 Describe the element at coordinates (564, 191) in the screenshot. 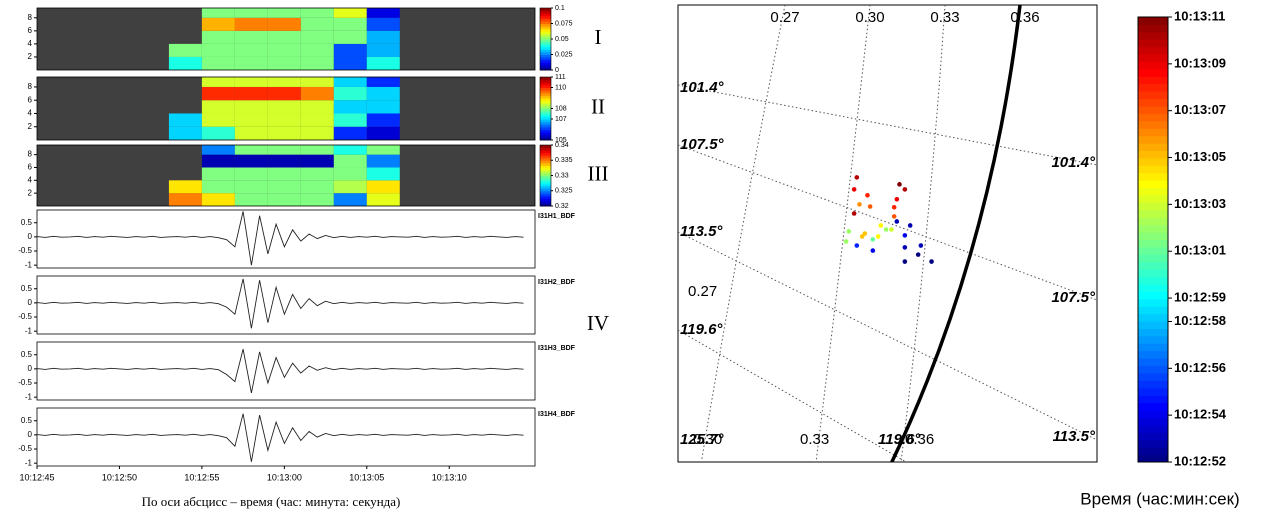

I see `colorbar-tick-label: 0.325` at that location.